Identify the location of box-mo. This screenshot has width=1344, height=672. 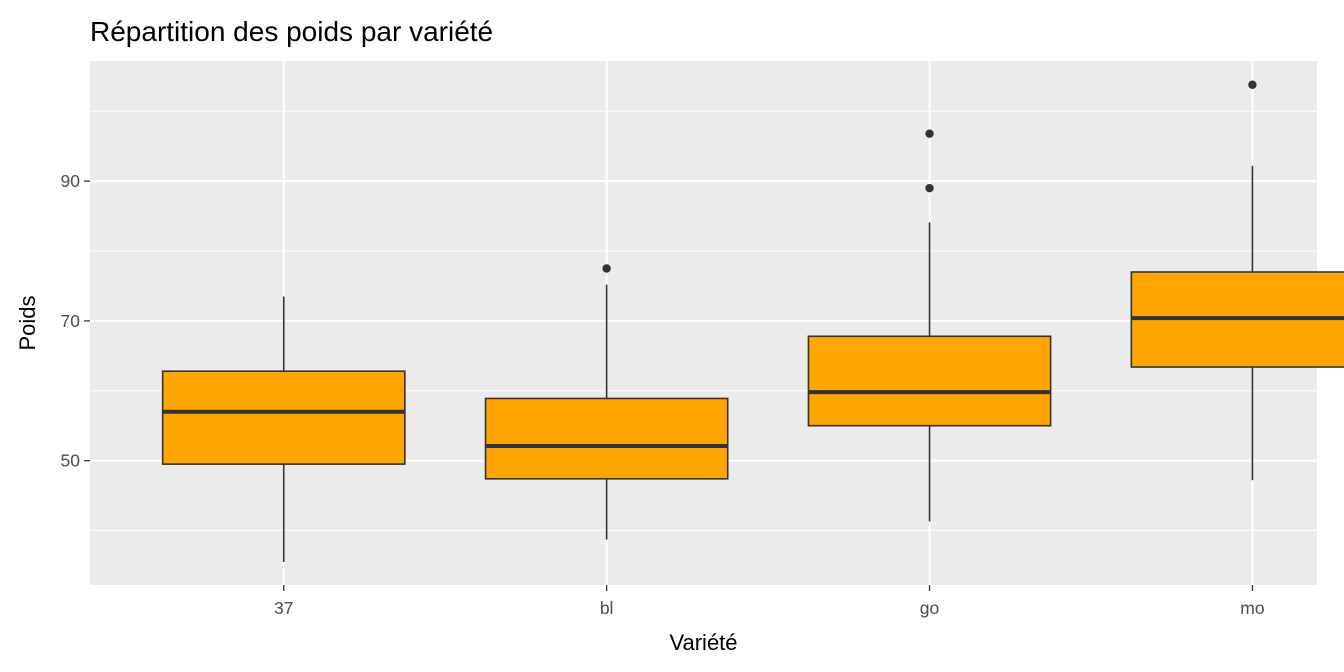
(1237, 280).